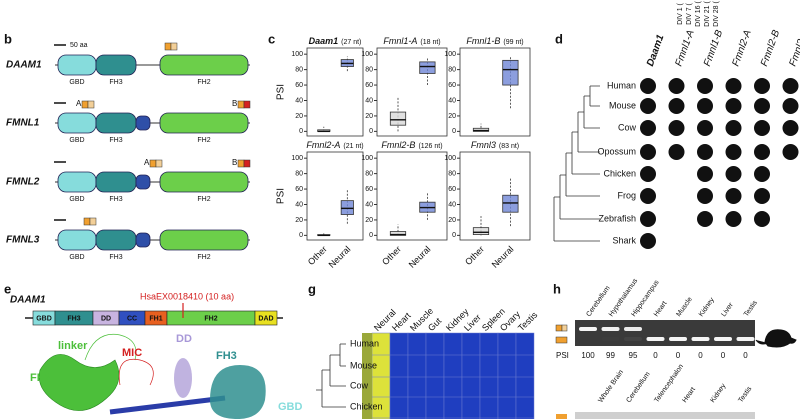 The width and height of the screenshot is (800, 419). I want to click on structure, so click(79, 382).